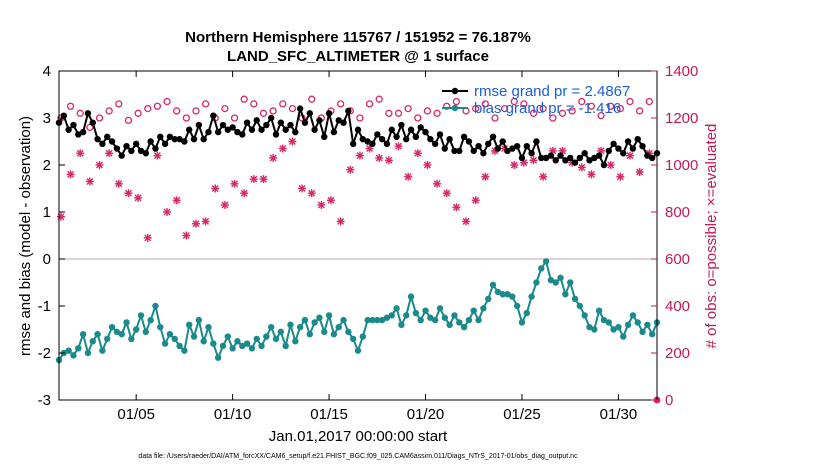 This screenshot has width=830, height=470. I want to click on y2-tick-label: 600, so click(677, 259).